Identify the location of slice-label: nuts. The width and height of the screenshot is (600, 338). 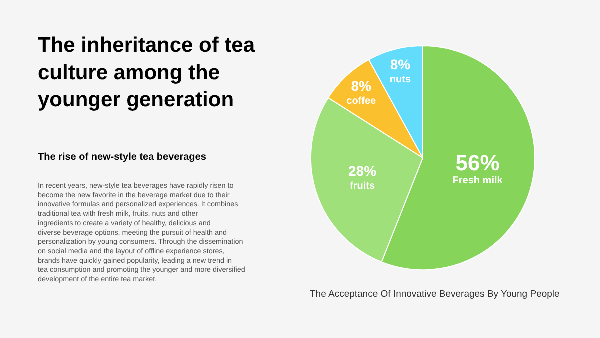
(401, 80).